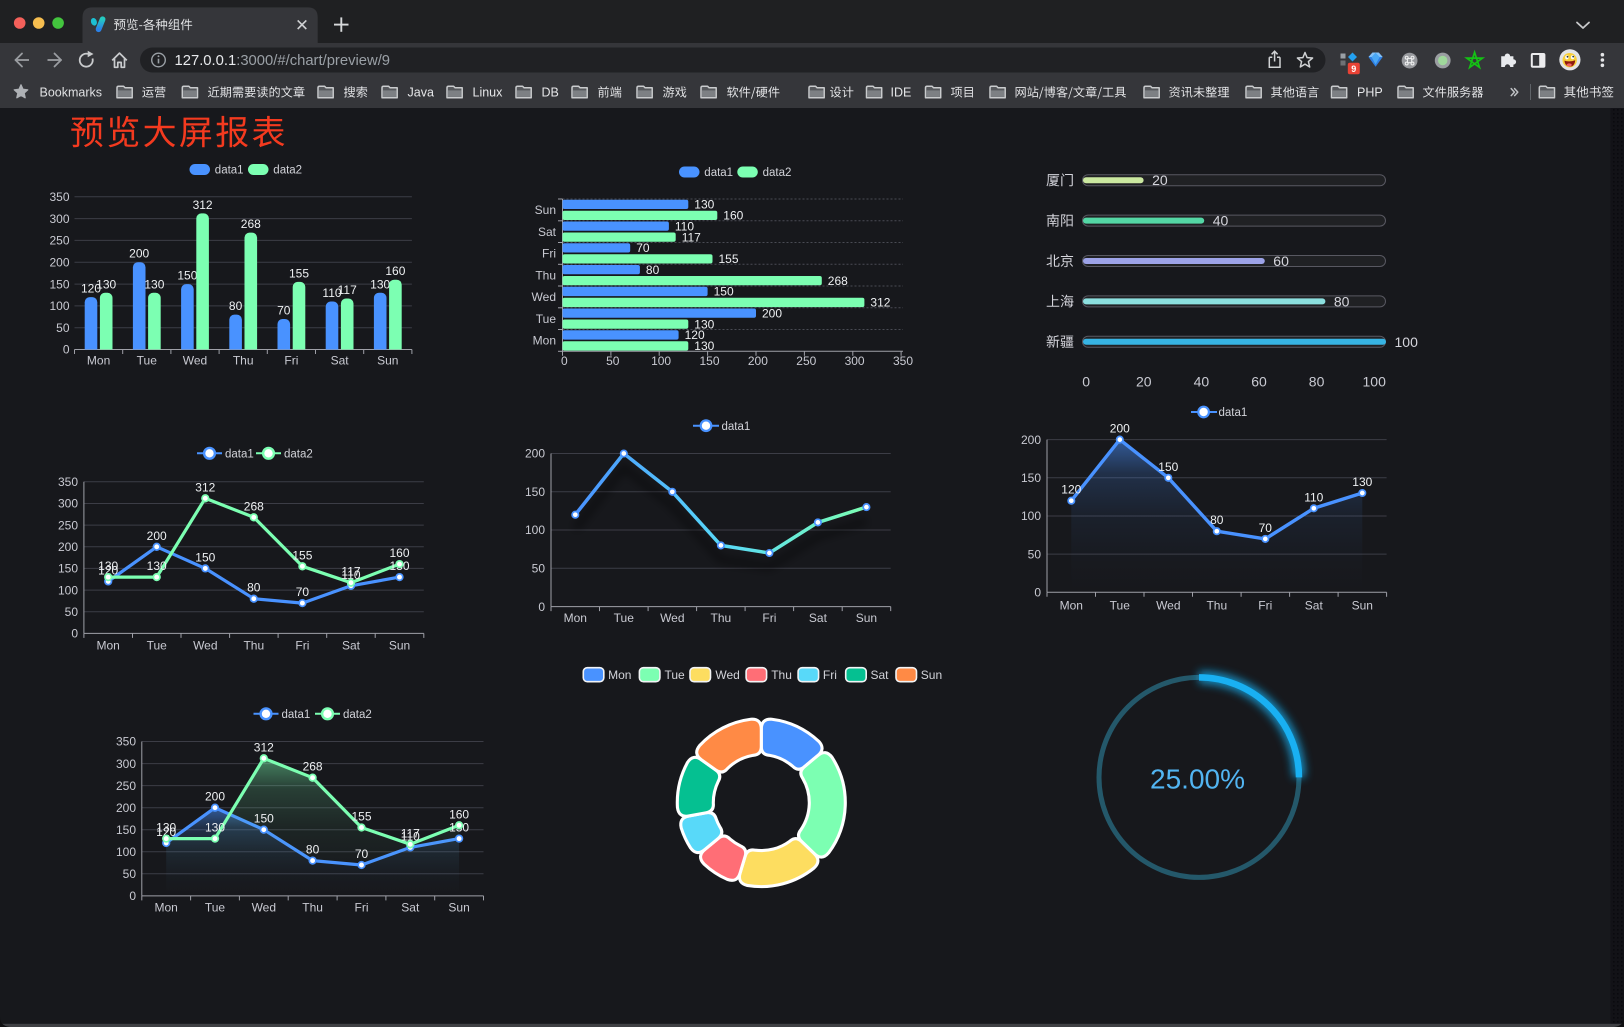 Image resolution: width=1624 pixels, height=1027 pixels. What do you see at coordinates (901, 93) in the screenshot?
I see `svg-text: IDE` at bounding box center [901, 93].